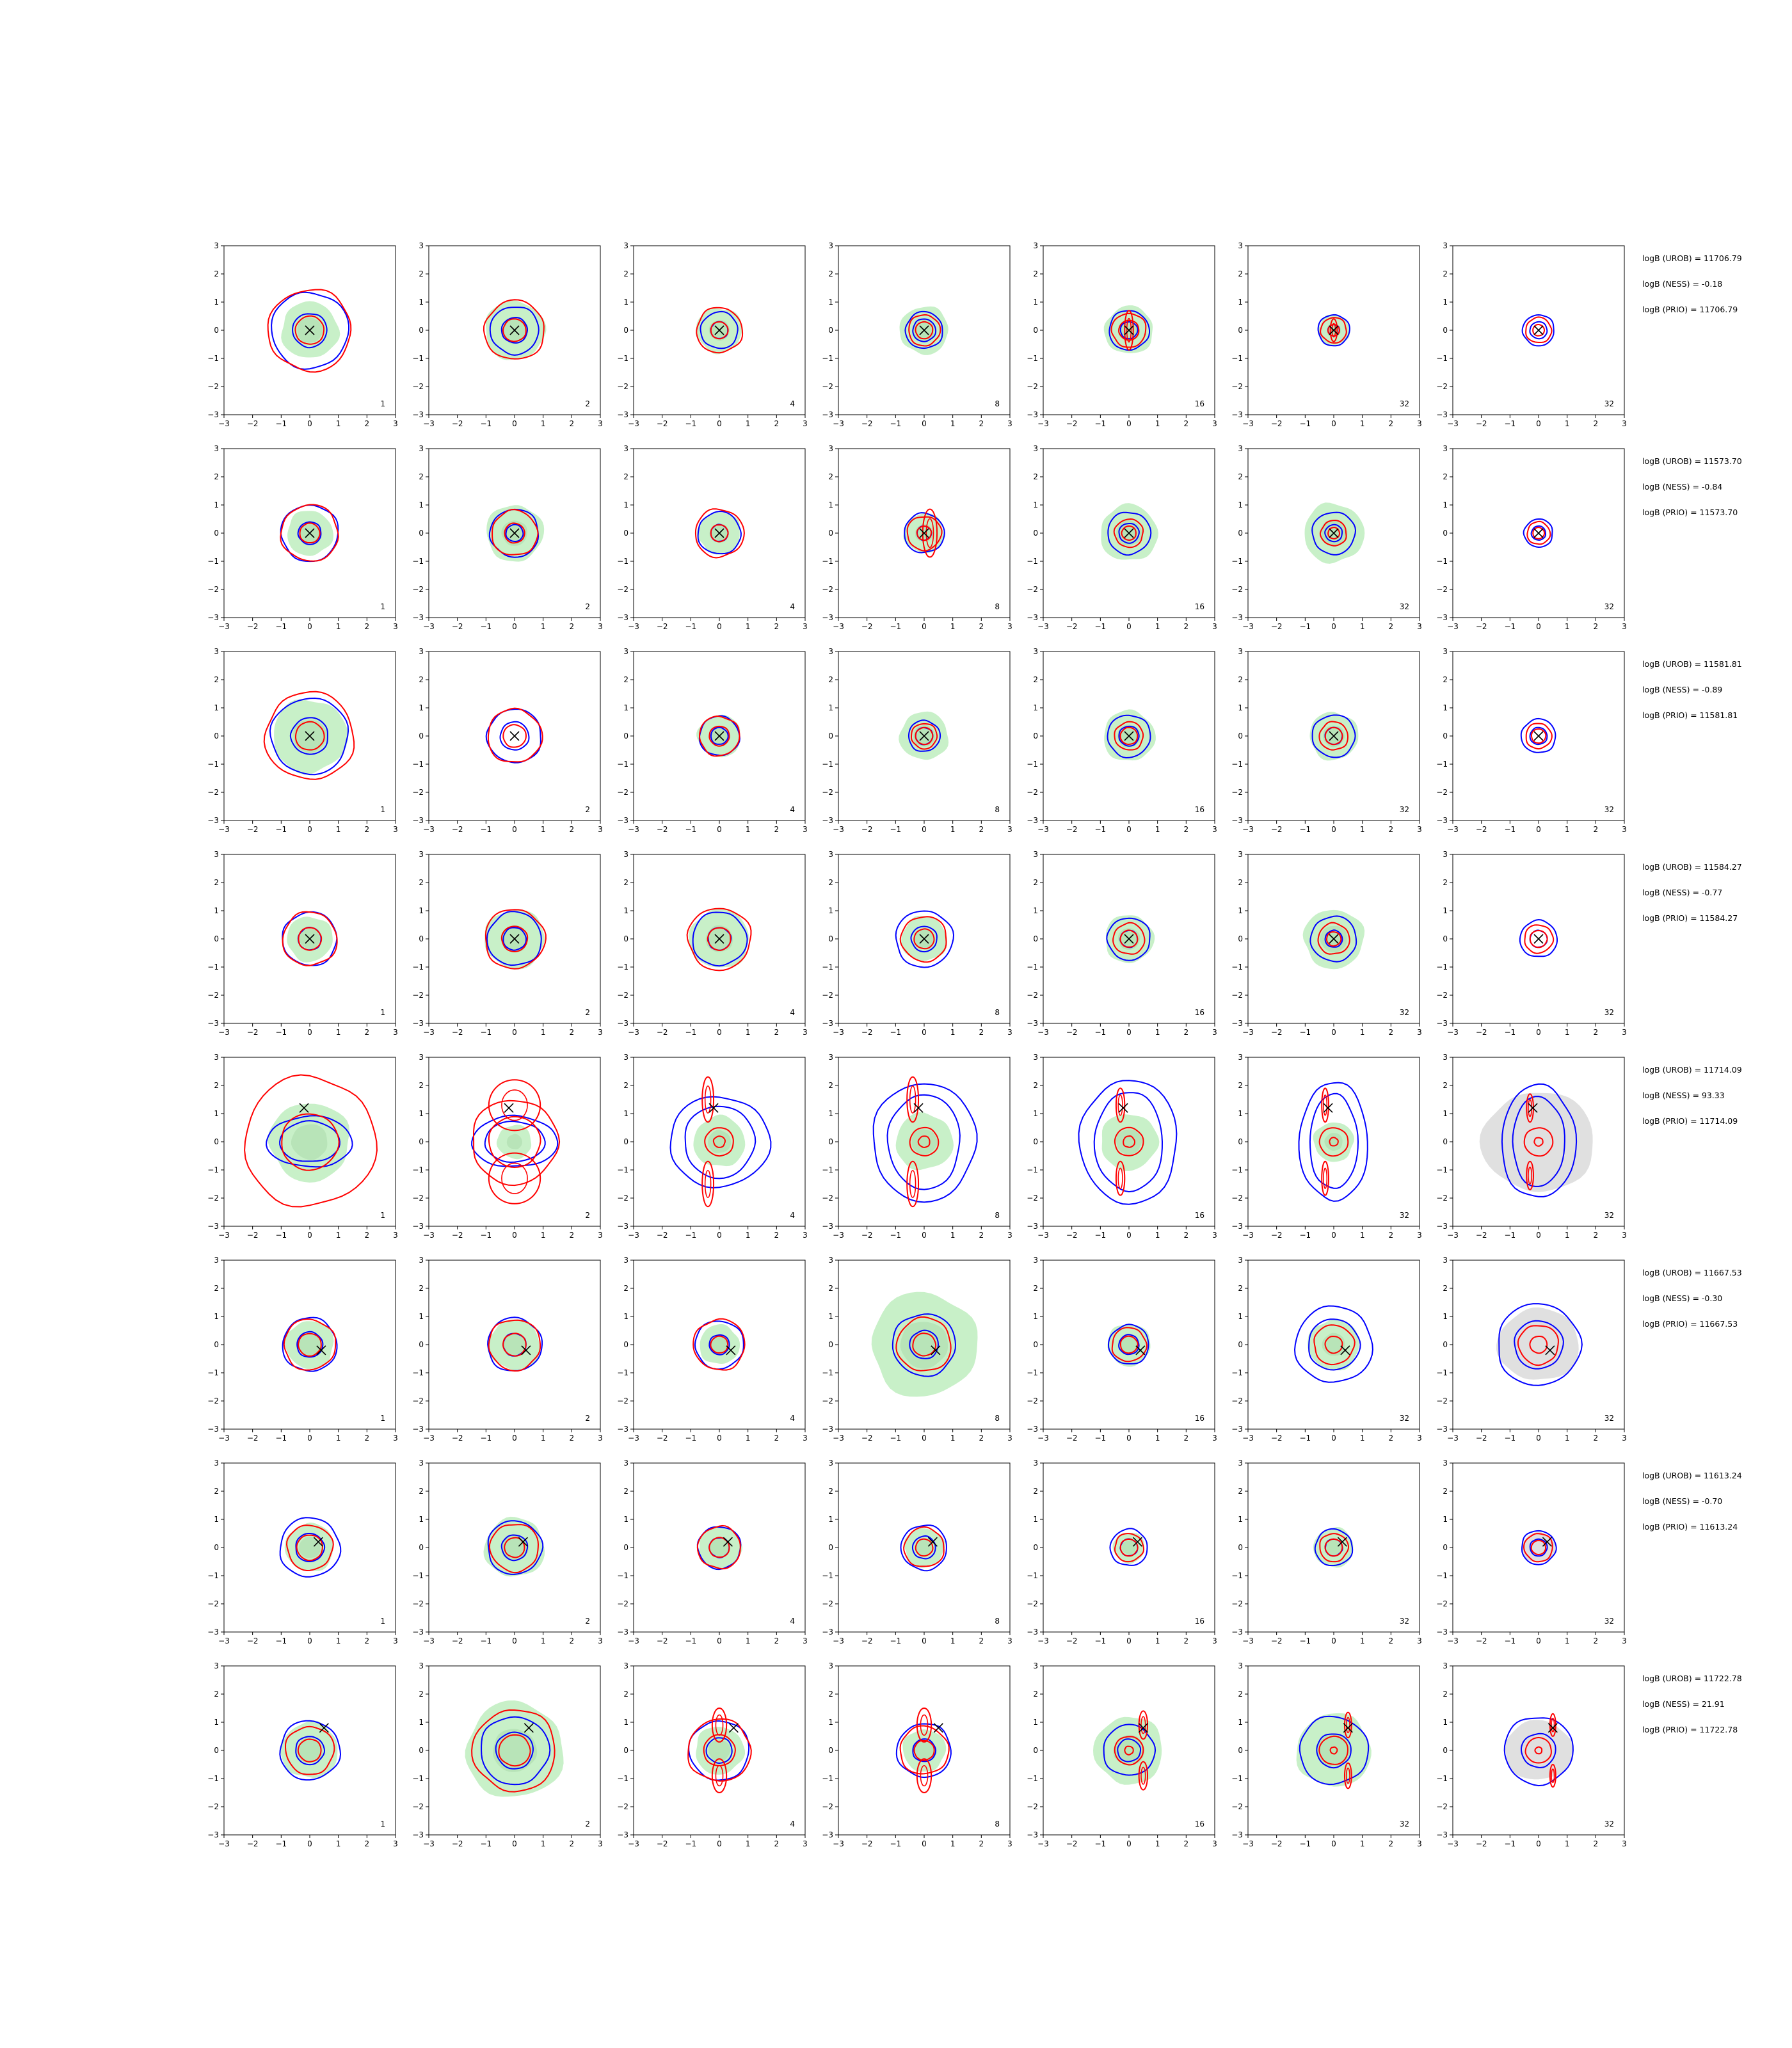 The image size is (1792, 2048). Describe the element at coordinates (1326, 1754) in the screenshot. I see `panel-r8-c6: −3−3 −2 −2 −1 −1 0 0 1 1 2 2 3 3 32` at that location.